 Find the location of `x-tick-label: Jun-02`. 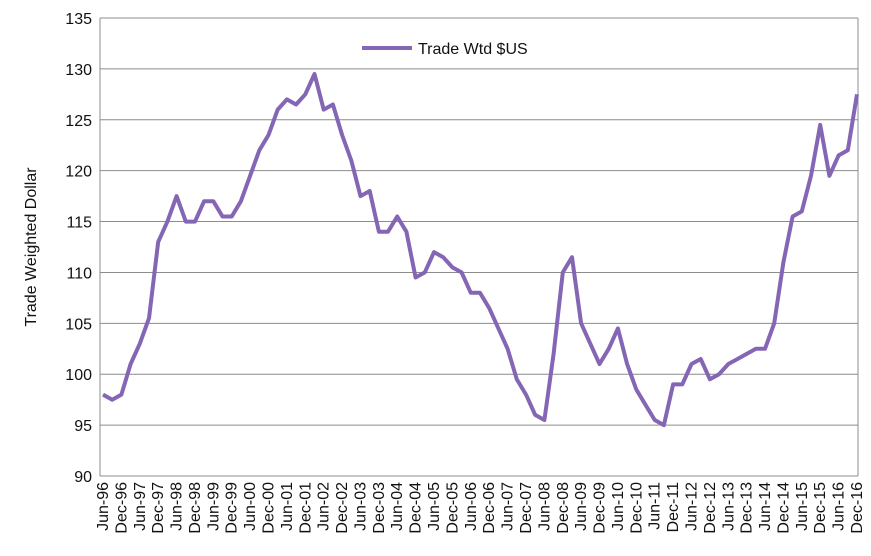

x-tick-label: Jun-02 is located at coordinates (324, 506).